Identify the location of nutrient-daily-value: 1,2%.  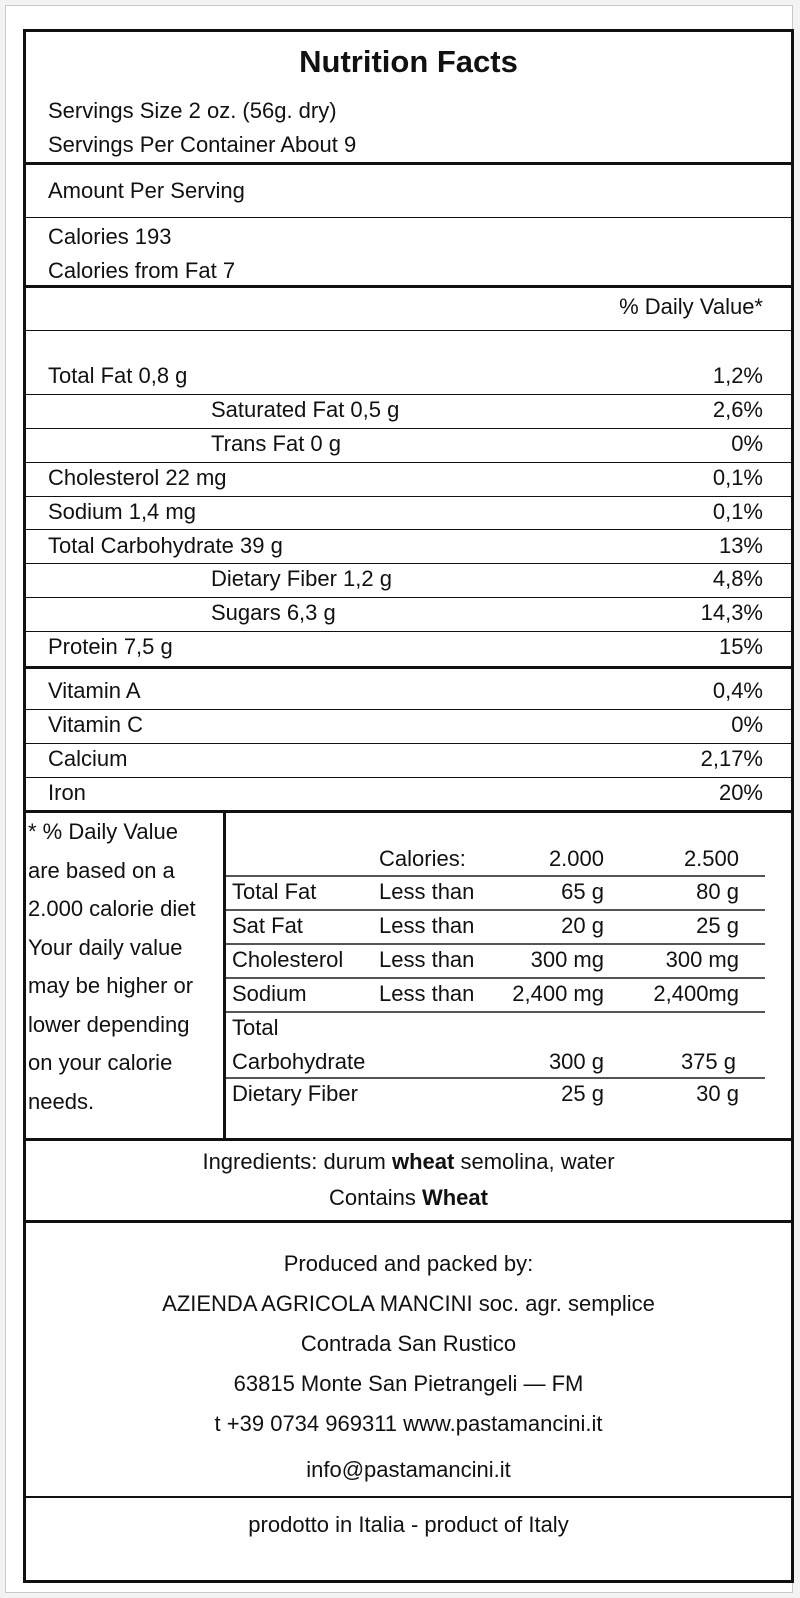
(737, 375).